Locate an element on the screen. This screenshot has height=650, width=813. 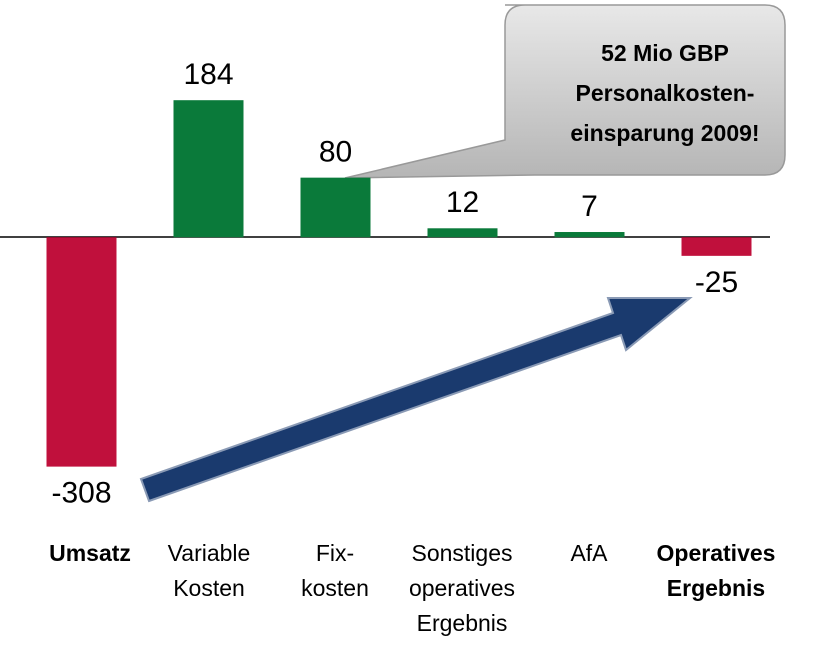
callout is located at coordinates (565, 91).